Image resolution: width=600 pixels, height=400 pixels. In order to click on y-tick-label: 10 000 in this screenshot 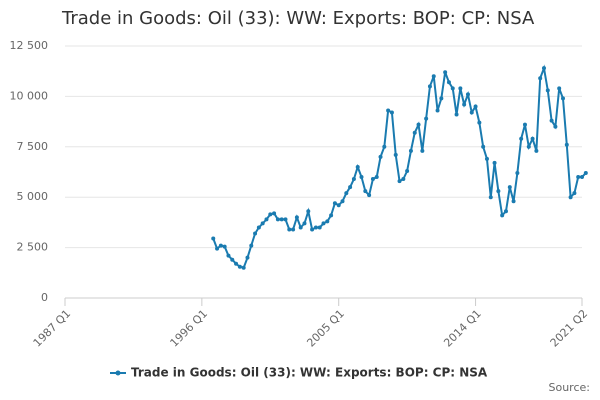, I will do `click(29, 95)`.